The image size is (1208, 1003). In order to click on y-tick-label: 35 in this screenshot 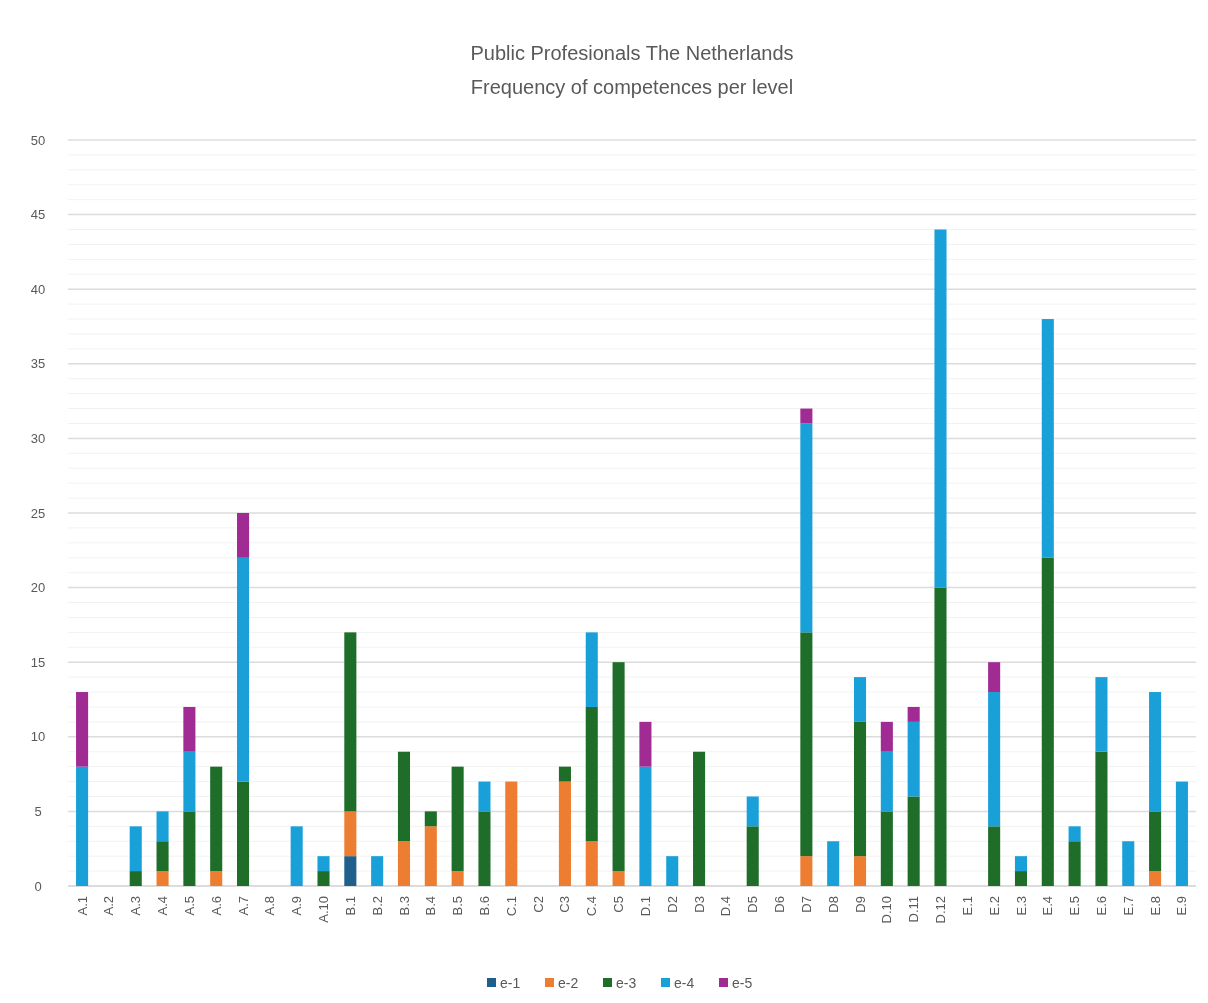, I will do `click(38, 364)`.